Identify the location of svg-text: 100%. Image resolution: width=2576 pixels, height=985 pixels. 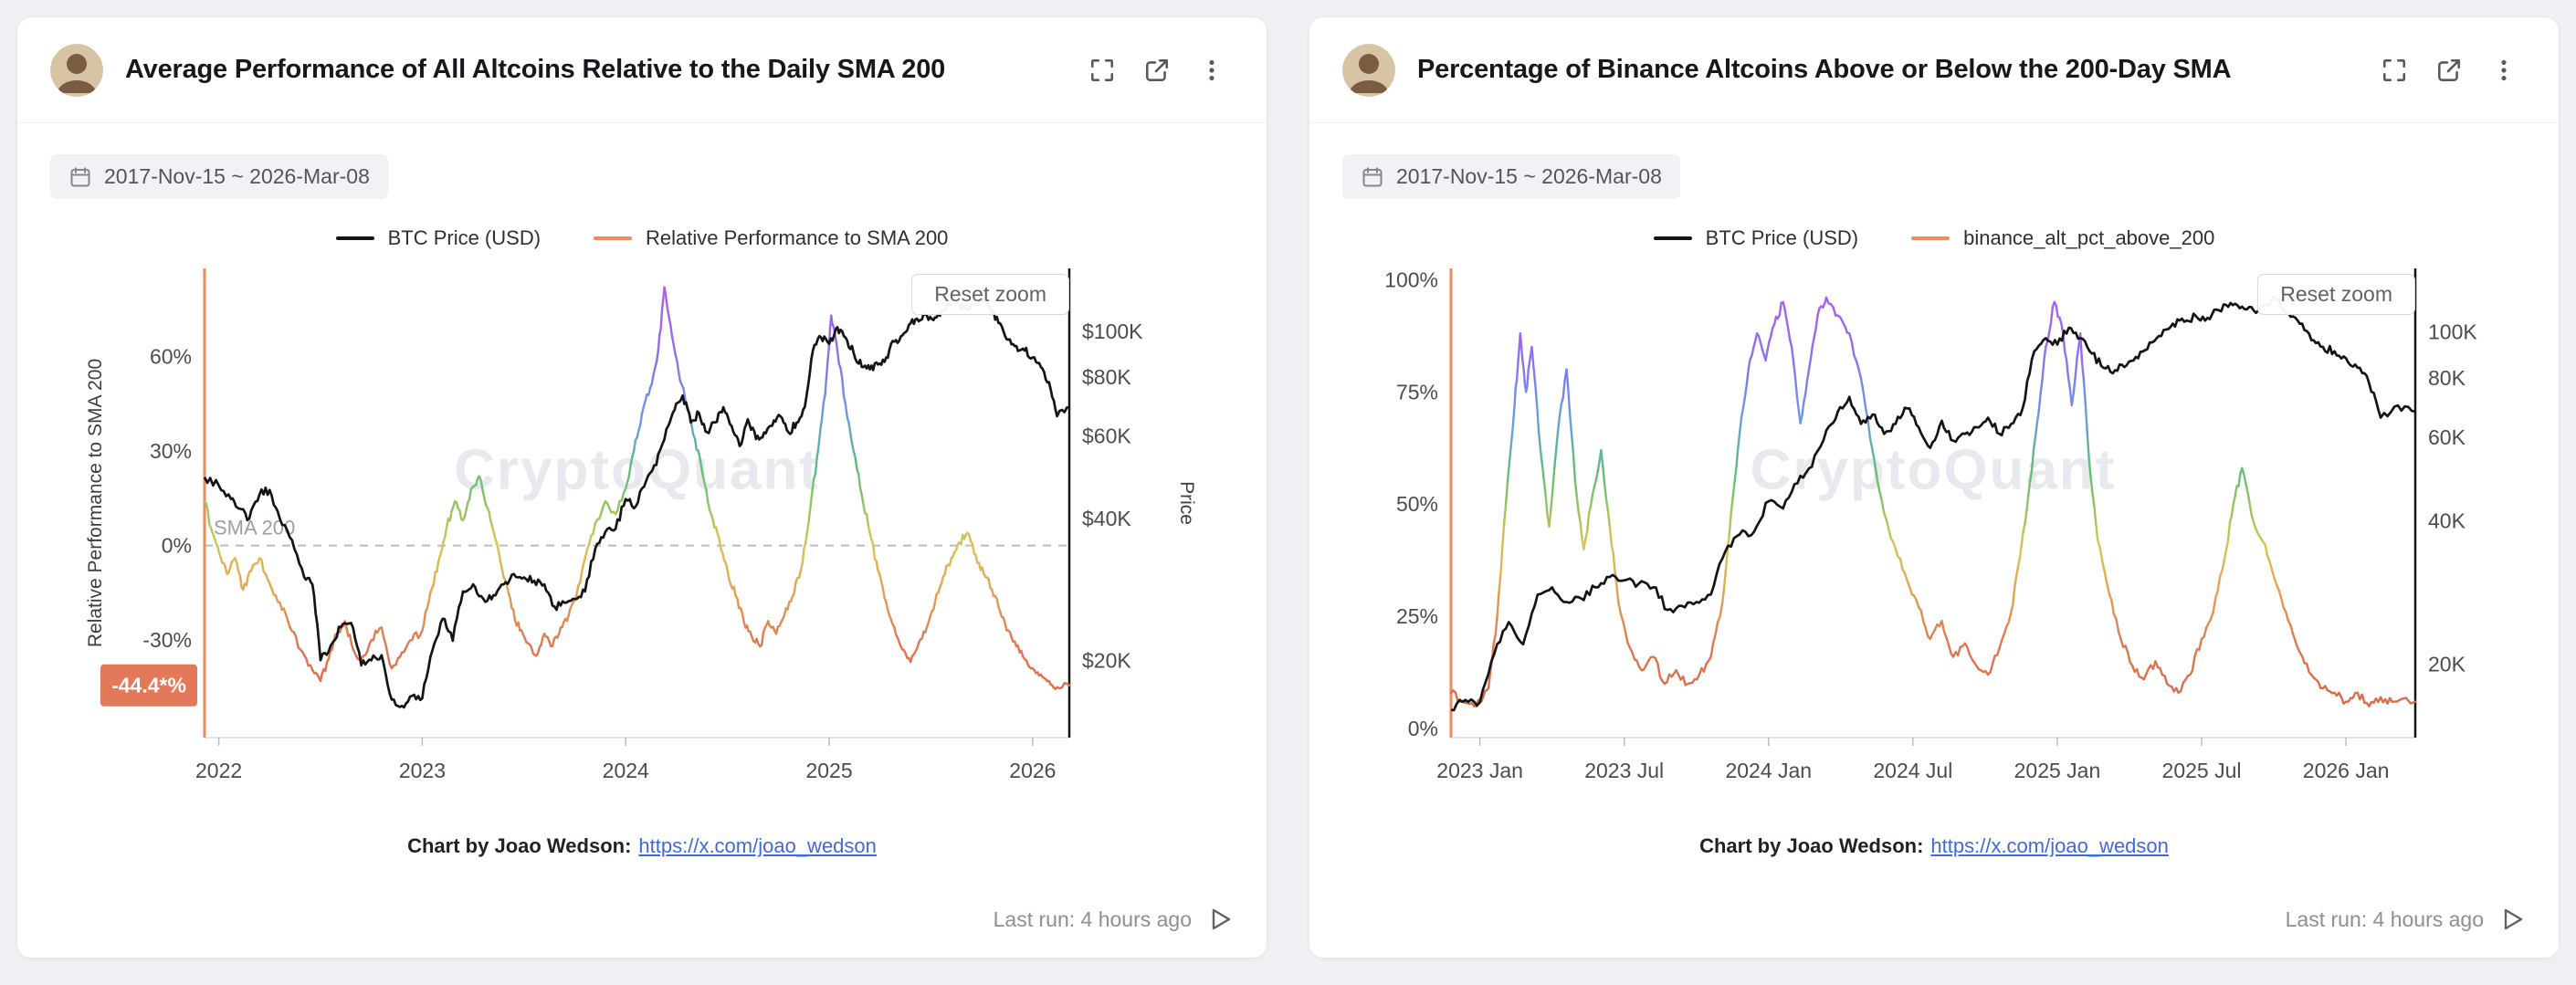
(1411, 279).